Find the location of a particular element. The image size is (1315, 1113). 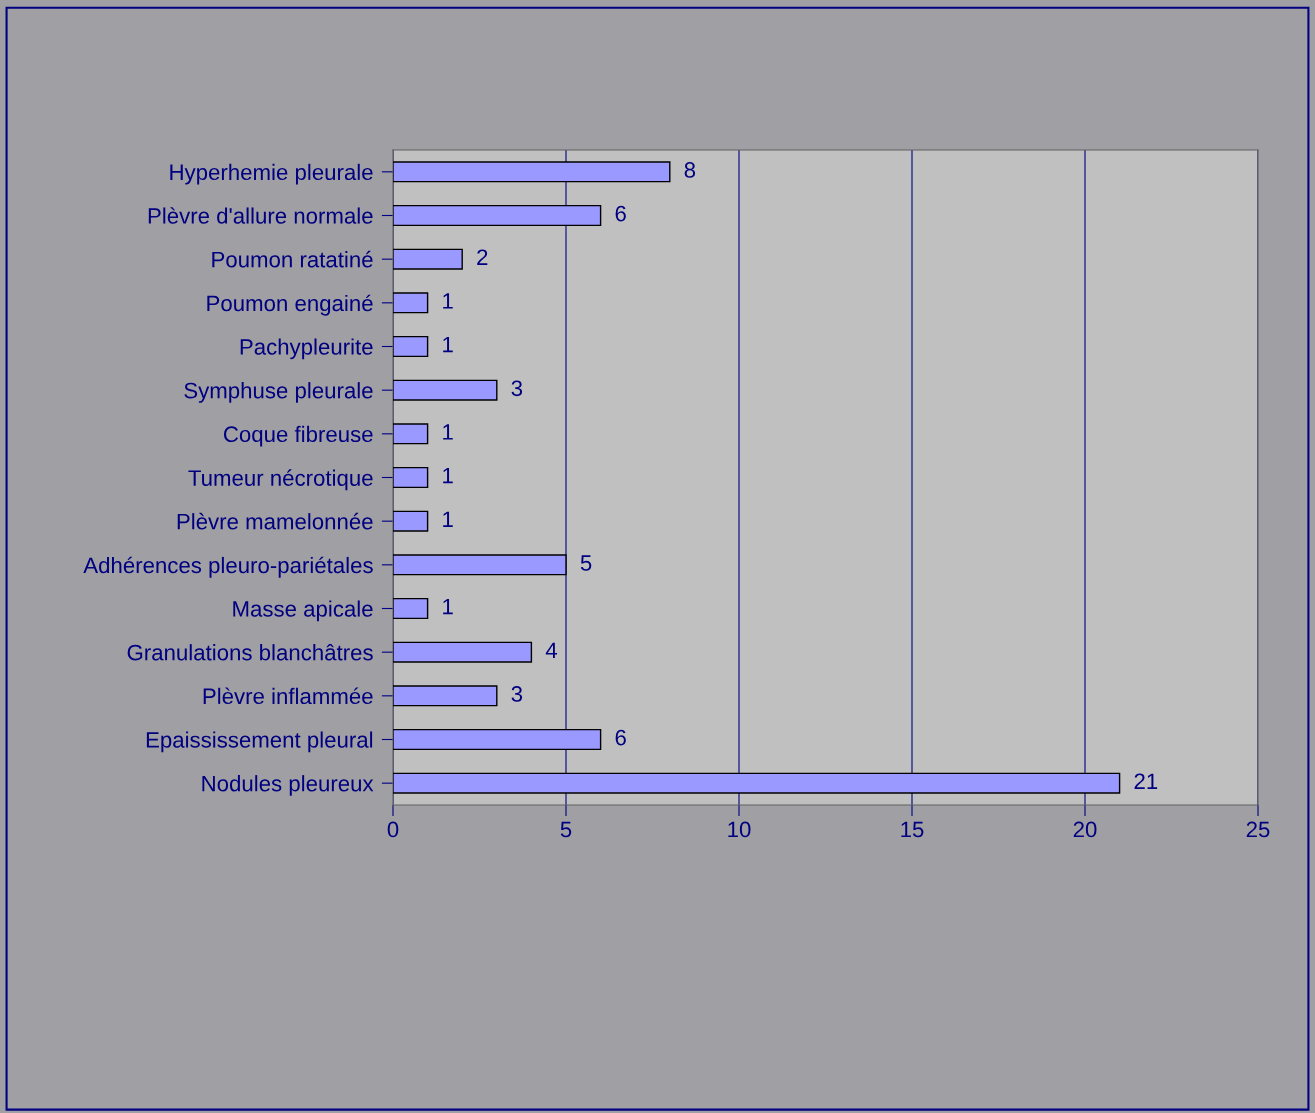

x-tick-label: 5 is located at coordinates (566, 829).